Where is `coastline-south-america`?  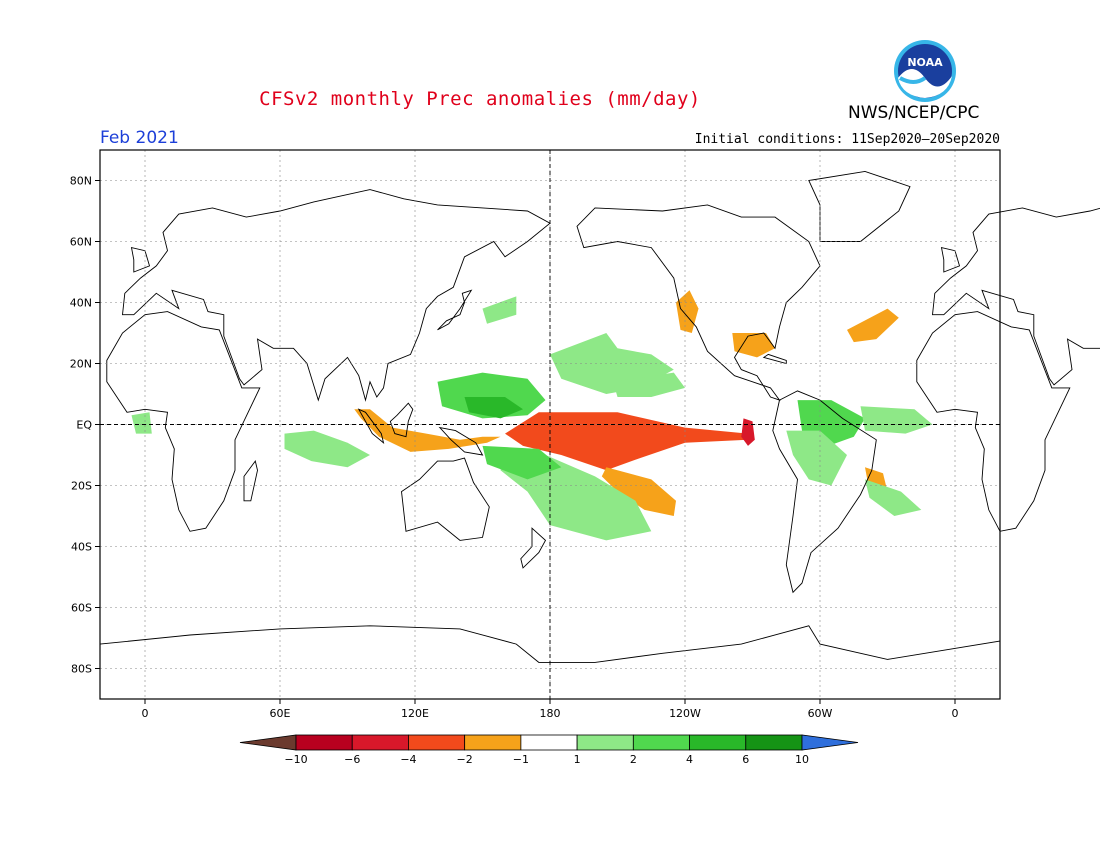
coastline-south-america is located at coordinates (824, 492).